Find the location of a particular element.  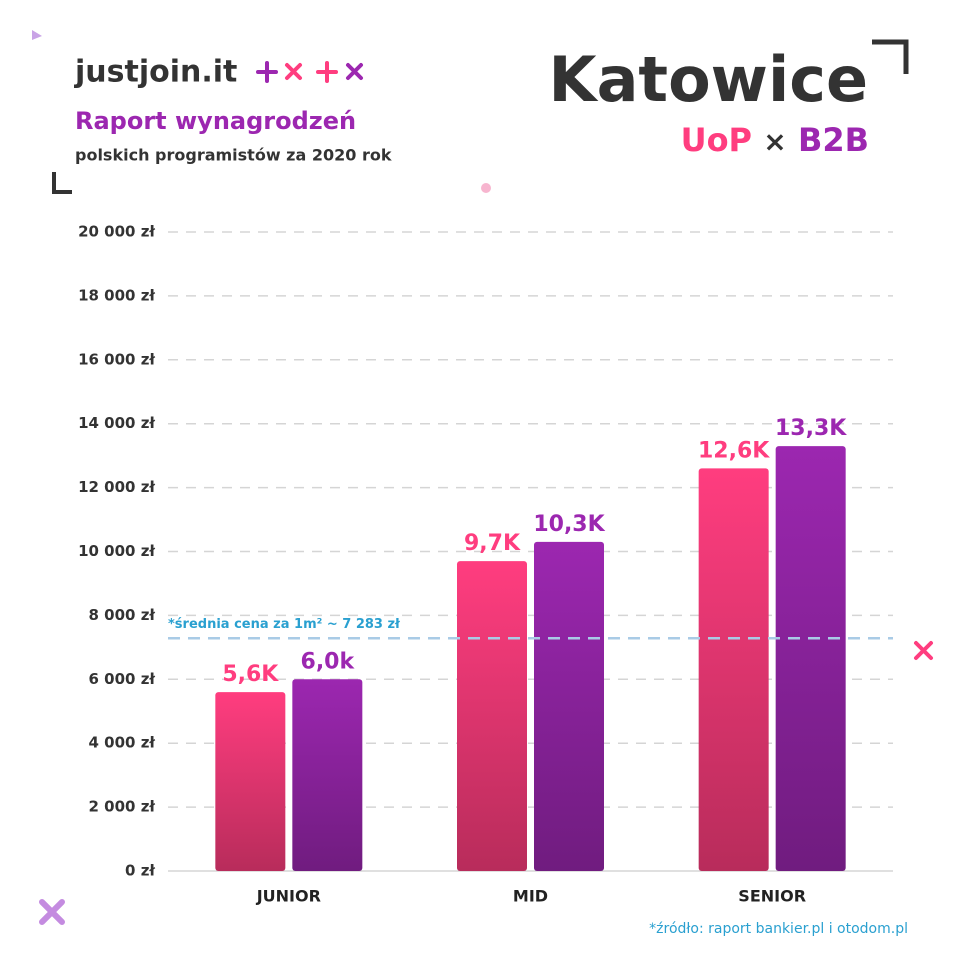

x-tick-label: SENIOR is located at coordinates (772, 896).